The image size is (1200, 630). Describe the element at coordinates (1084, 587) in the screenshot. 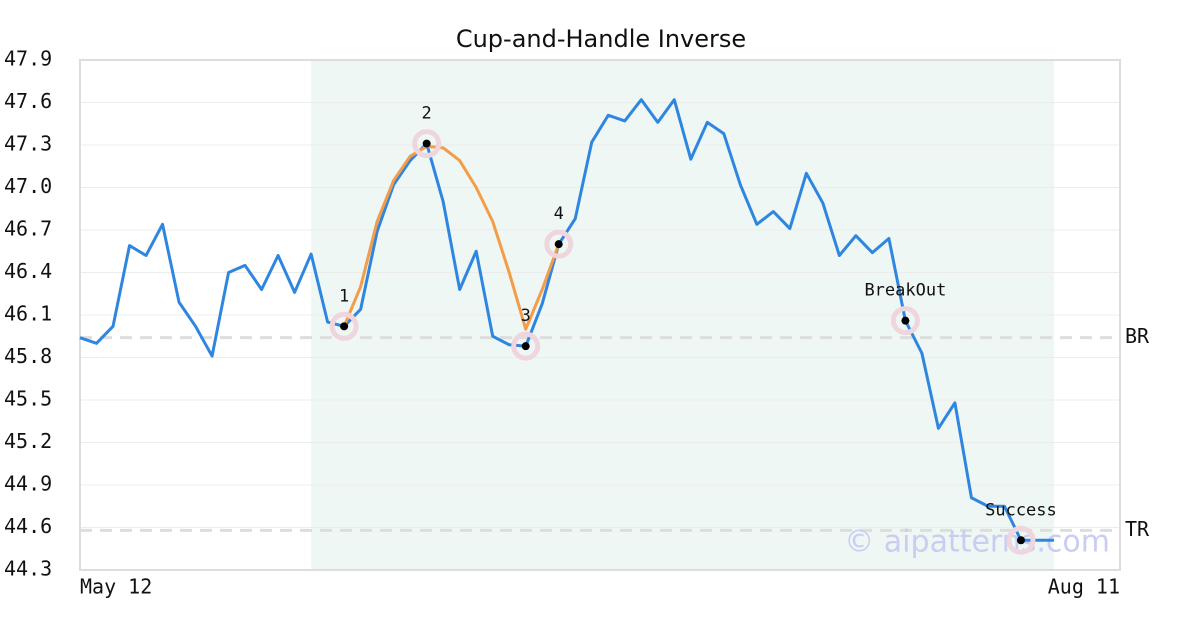

I see `x-tick-label: Aug 11` at that location.